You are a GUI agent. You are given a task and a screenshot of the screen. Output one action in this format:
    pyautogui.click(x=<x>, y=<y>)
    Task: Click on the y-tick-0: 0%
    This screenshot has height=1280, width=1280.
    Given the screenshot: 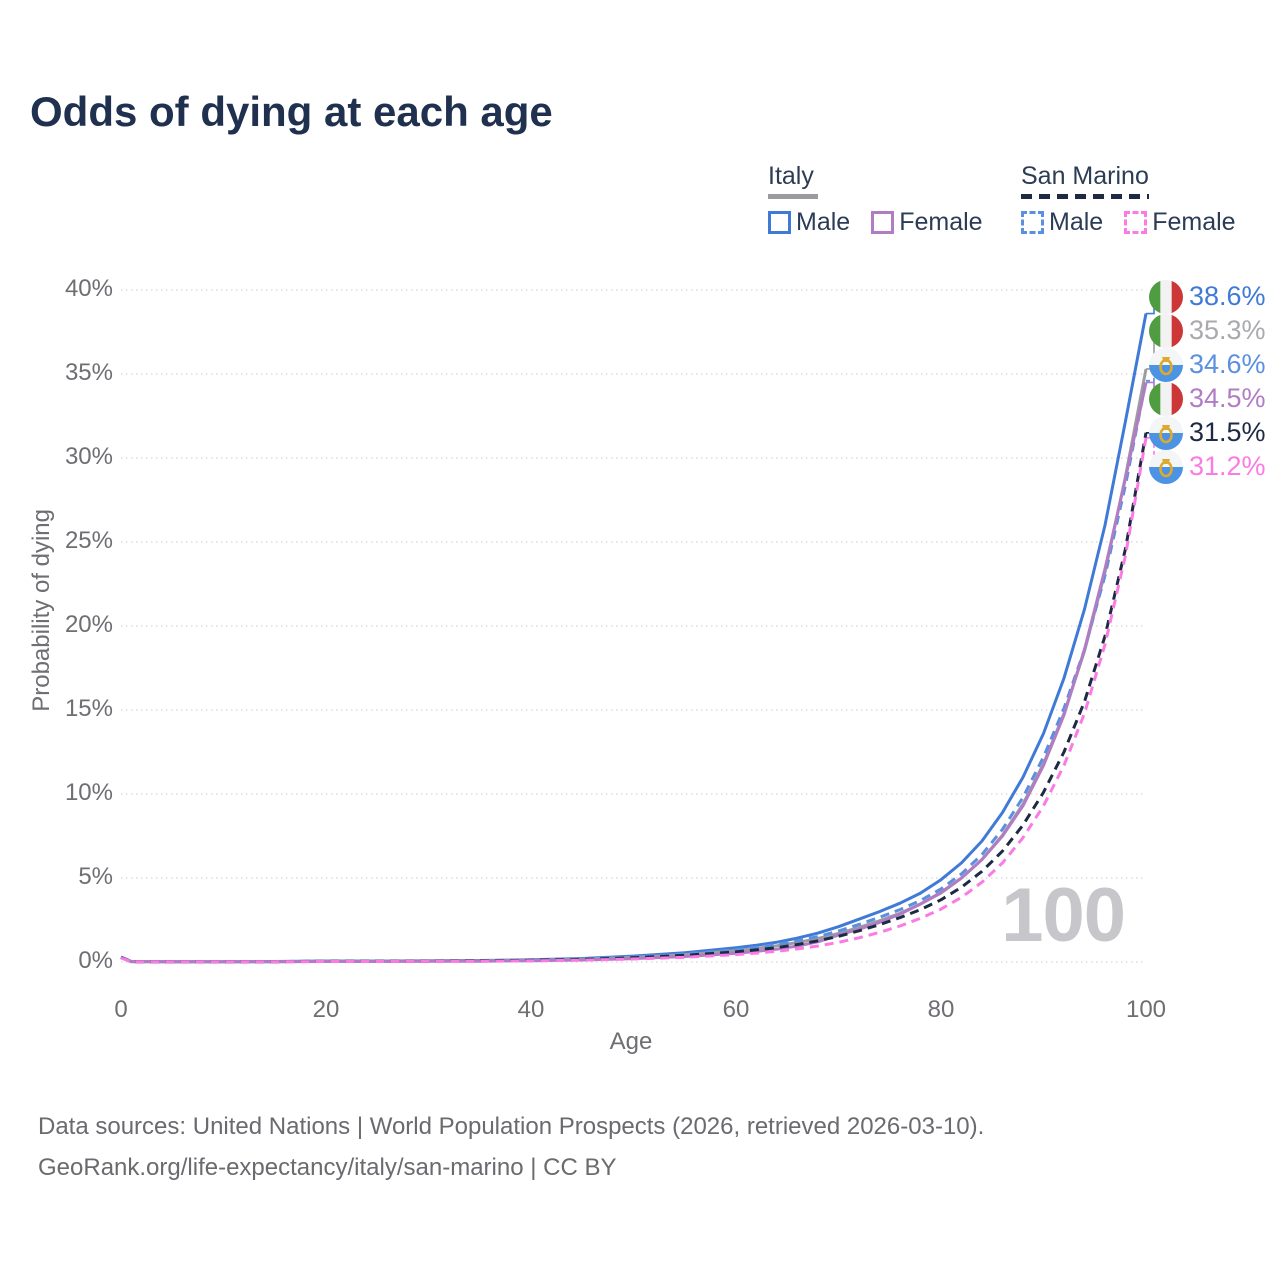 What is the action you would take?
    pyautogui.click(x=95, y=960)
    